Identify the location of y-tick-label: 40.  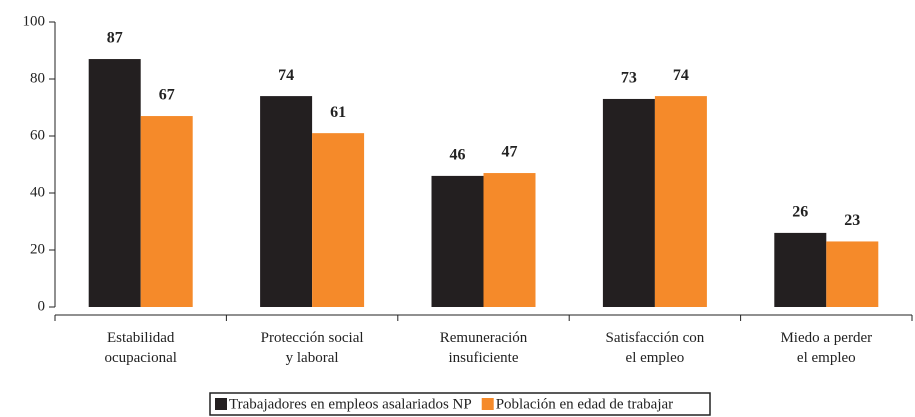
(37, 192).